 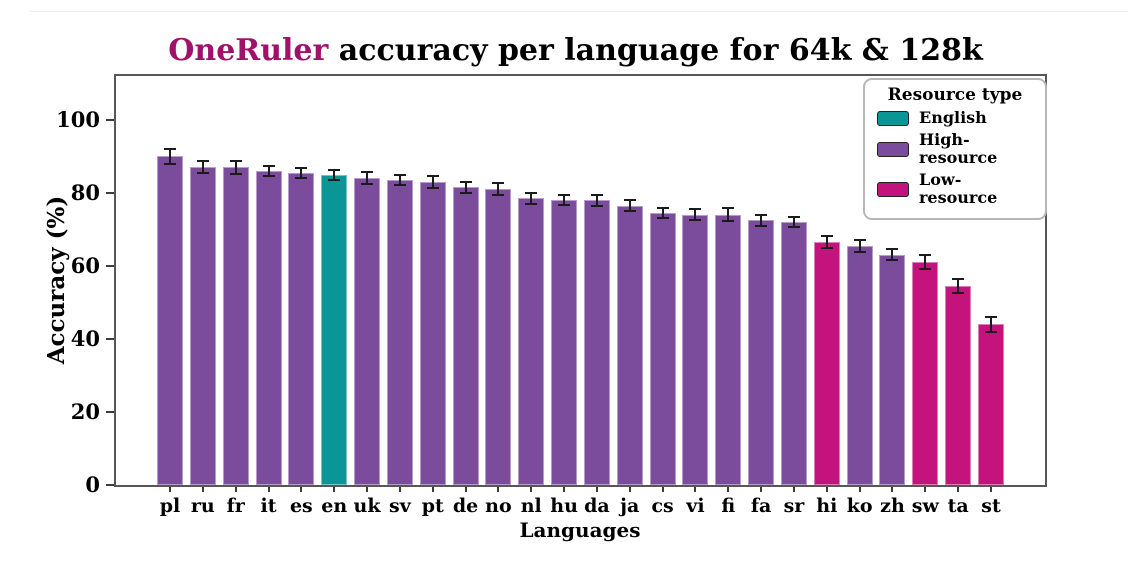 I want to click on error-bar-hu, so click(x=564, y=200).